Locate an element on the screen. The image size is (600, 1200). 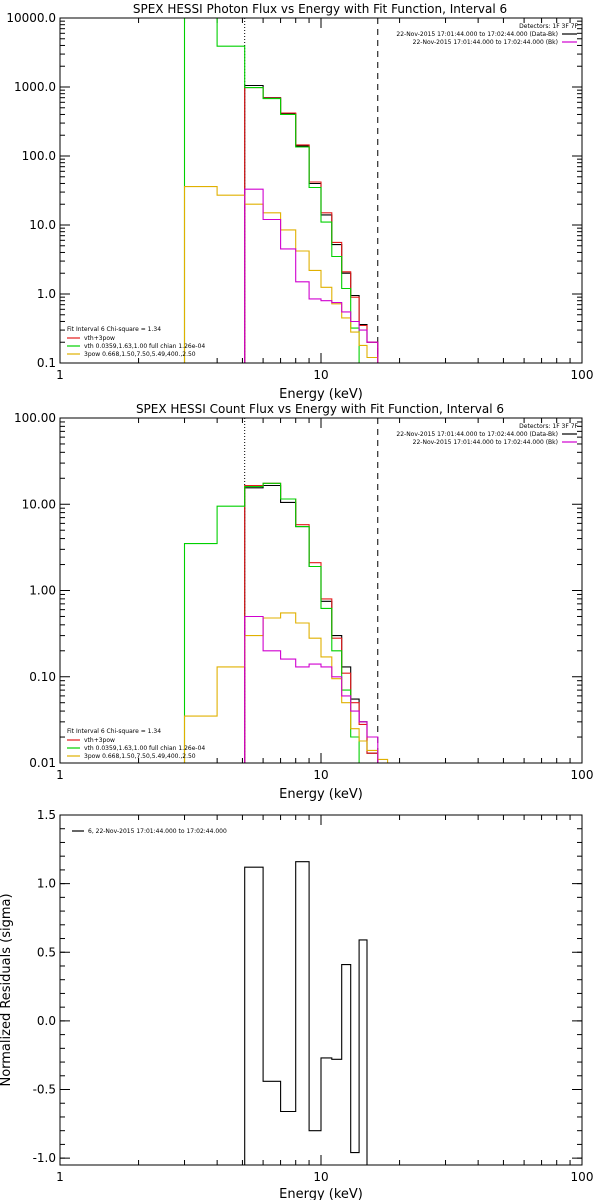
panel-2-legend-vth: vth 0.0359,1.63,1.00 full chian 1.26e-04 is located at coordinates (144, 748).